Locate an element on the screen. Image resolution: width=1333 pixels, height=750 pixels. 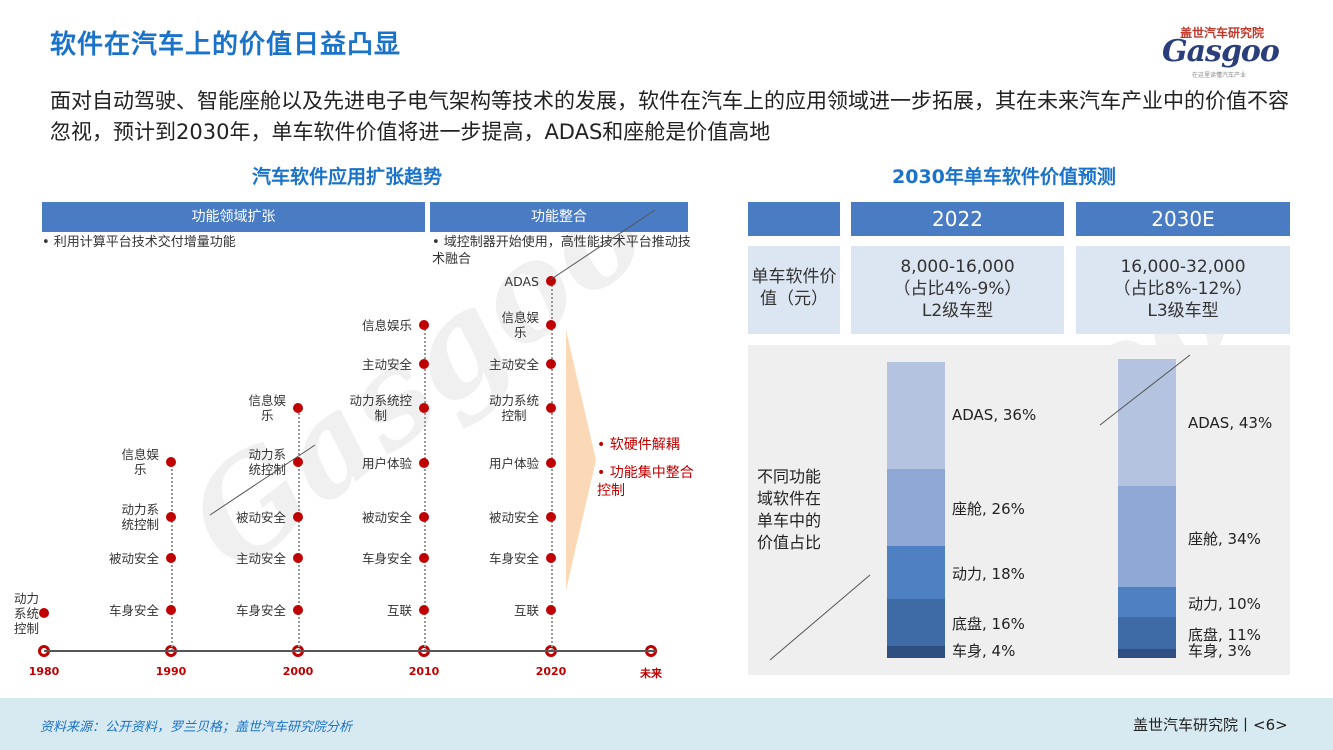
value-2022-level: L2级车型 is located at coordinates (957, 311).